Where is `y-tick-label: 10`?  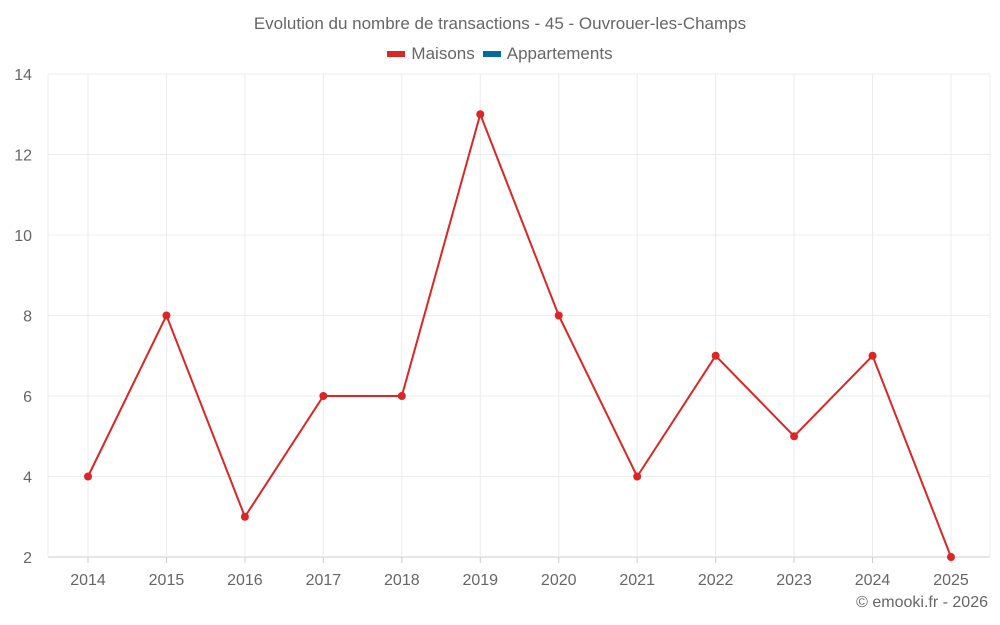 y-tick-label: 10 is located at coordinates (23, 236).